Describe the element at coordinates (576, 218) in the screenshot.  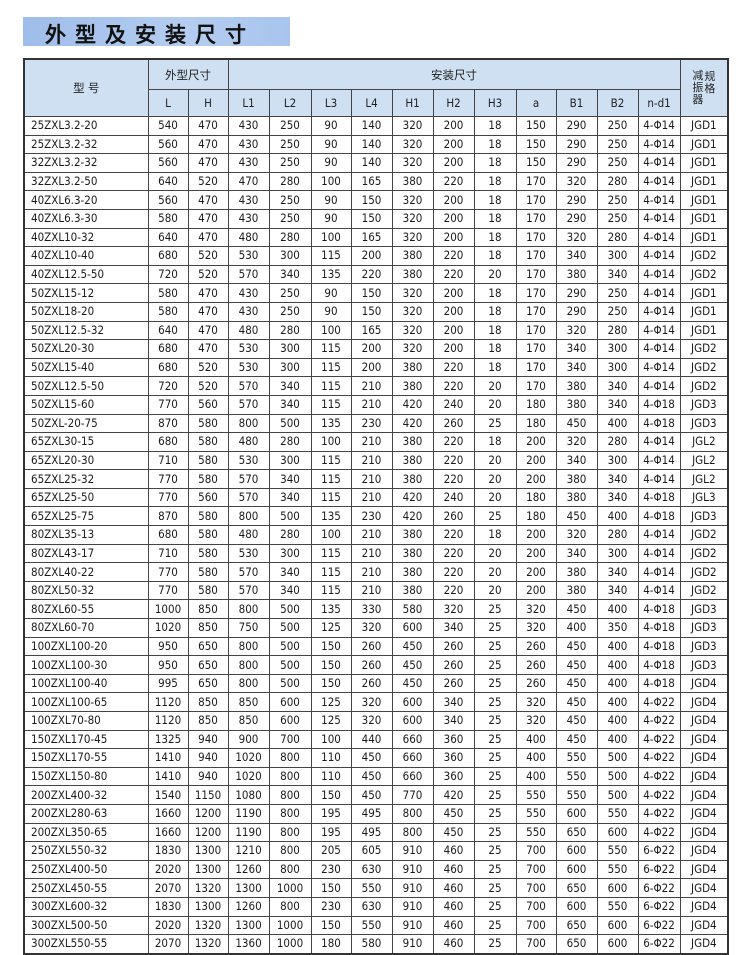
I see `dimension-cell: 290` at that location.